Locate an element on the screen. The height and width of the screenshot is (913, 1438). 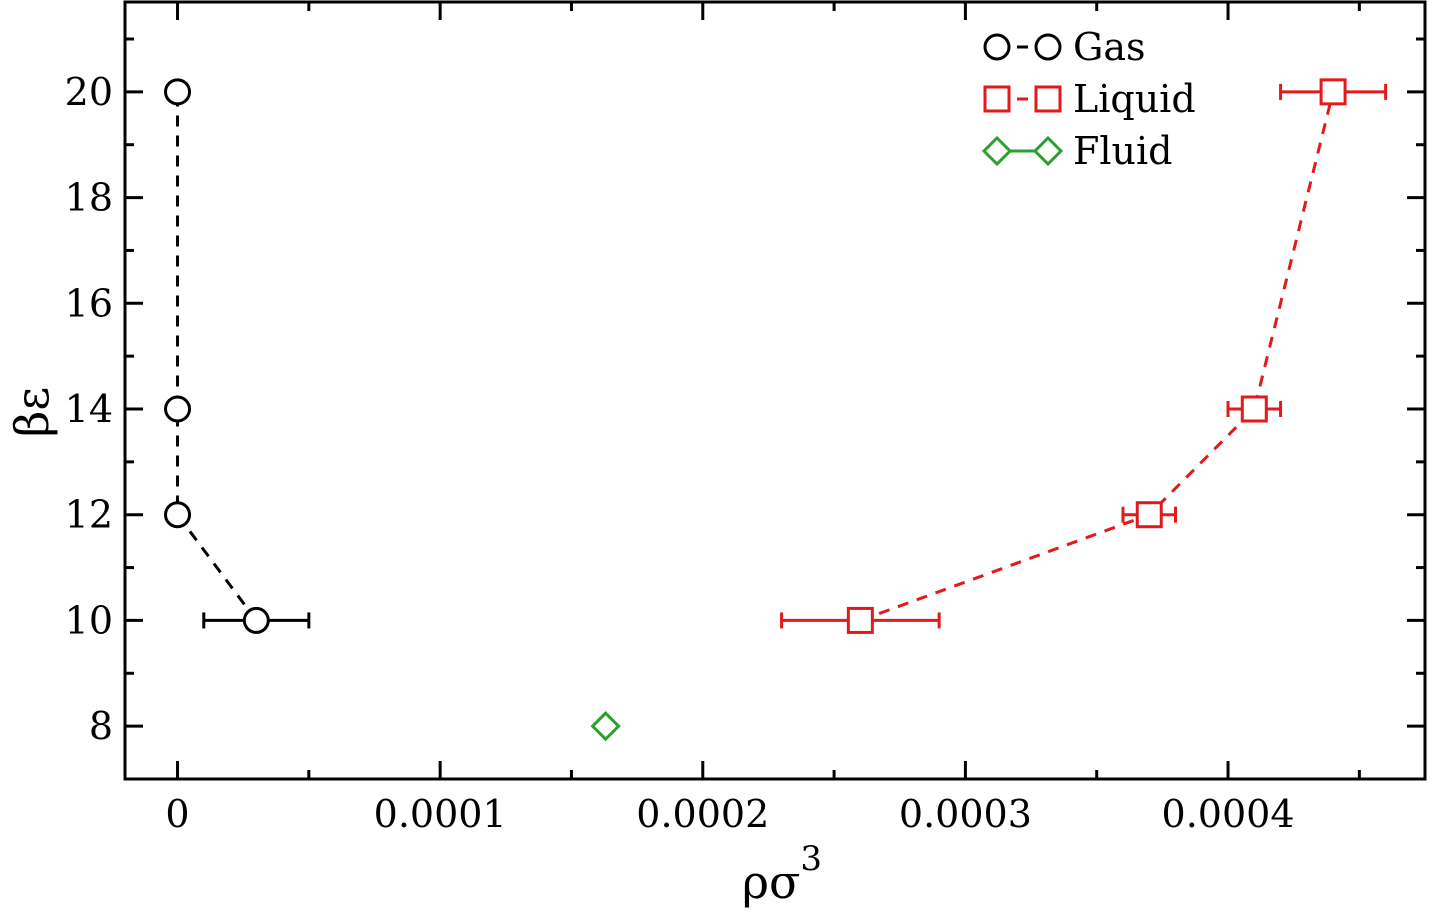
x-axis-label-main: ρσ is located at coordinates (771, 882).